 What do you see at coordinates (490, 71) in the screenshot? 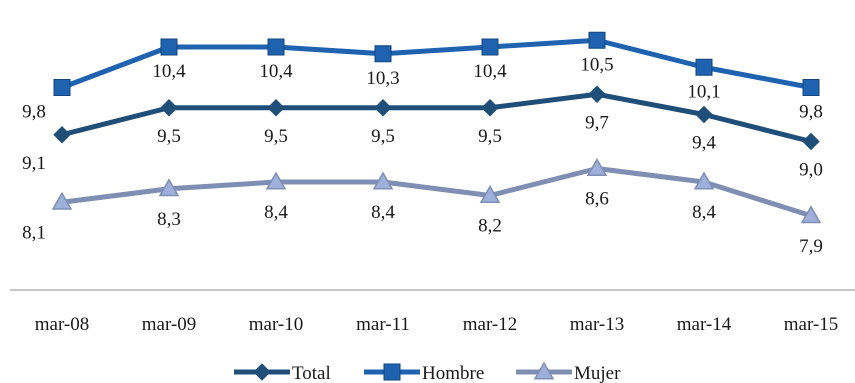
I see `data-label-hombre-4: 10,4` at bounding box center [490, 71].